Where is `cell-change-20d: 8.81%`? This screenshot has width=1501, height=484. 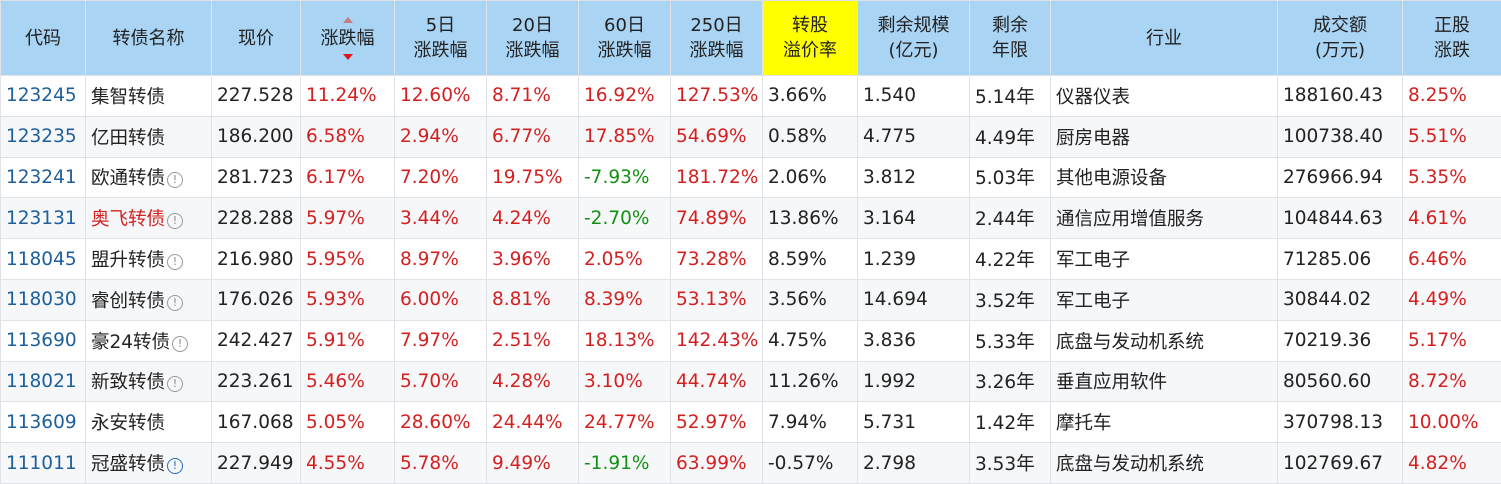 cell-change-20d: 8.81% is located at coordinates (533, 299).